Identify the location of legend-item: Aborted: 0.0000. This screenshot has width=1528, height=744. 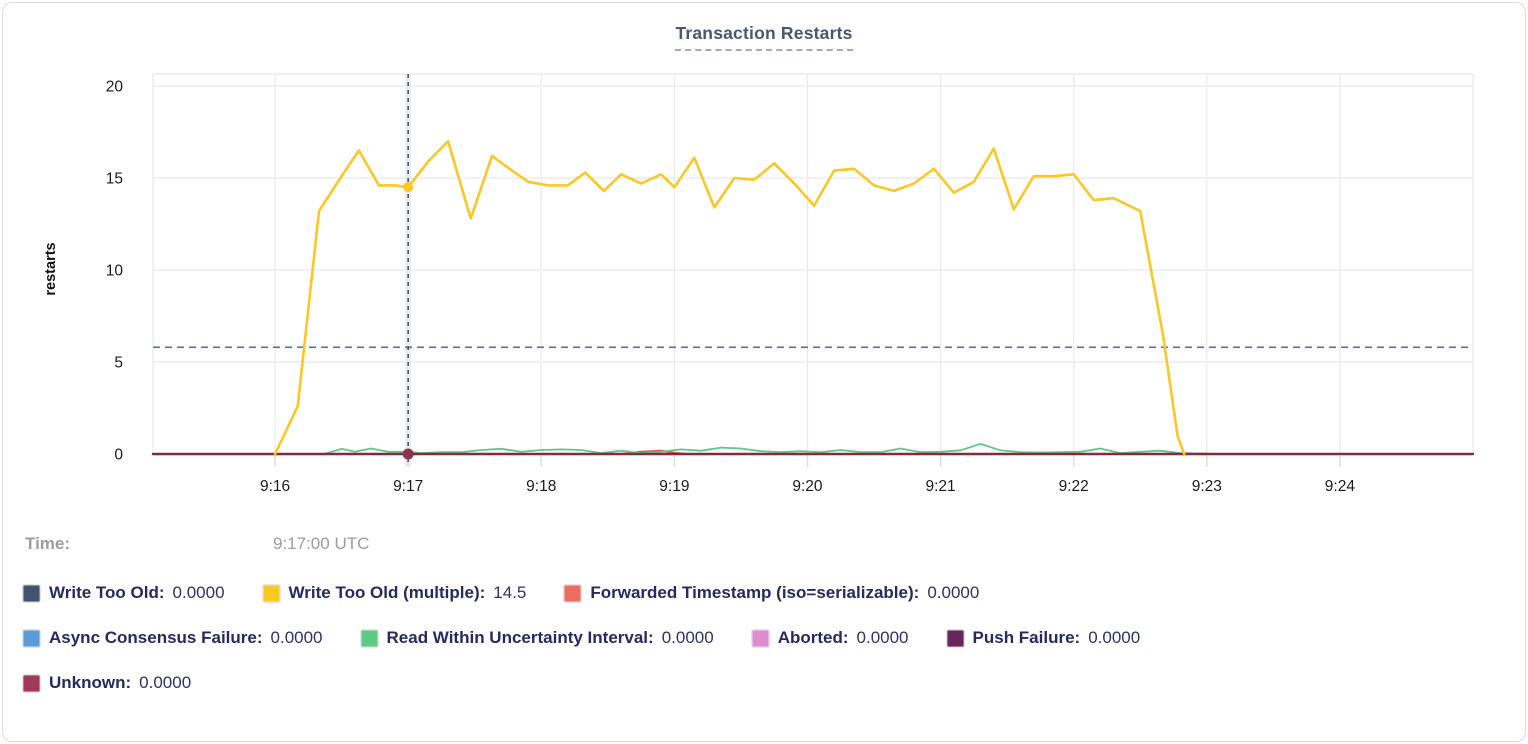
(830, 638).